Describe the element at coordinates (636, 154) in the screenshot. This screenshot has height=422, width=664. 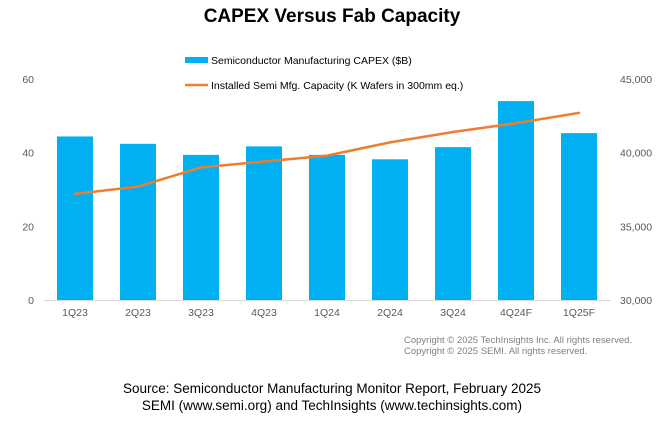
I see `right-axis-tick-label: 40,000` at that location.